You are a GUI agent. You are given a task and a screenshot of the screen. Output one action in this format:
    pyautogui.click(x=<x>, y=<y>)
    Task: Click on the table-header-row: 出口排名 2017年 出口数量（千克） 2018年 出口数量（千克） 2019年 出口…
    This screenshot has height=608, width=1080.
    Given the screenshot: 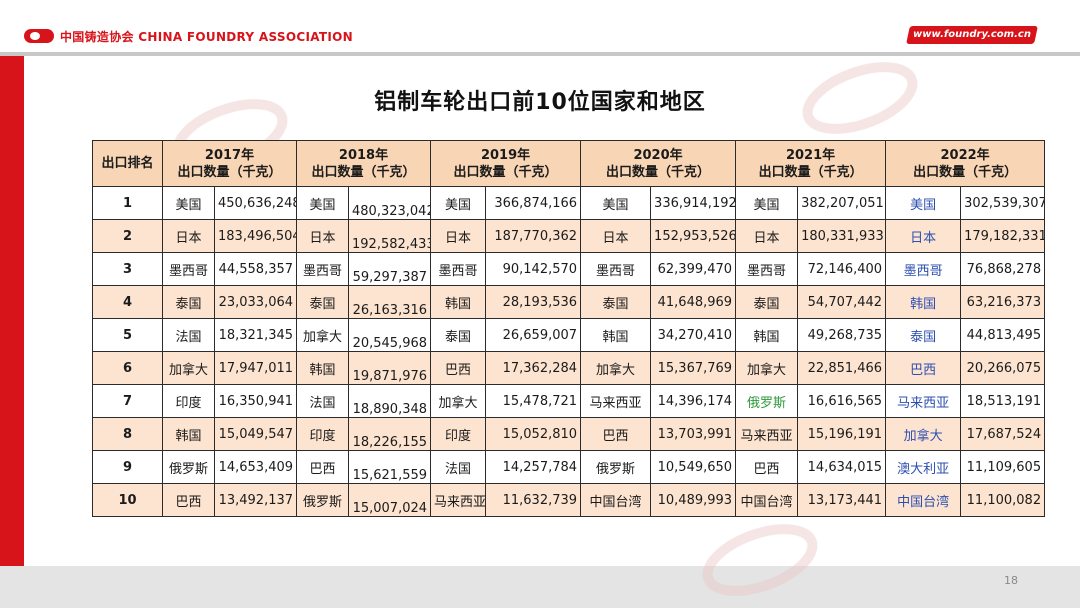 What is the action you would take?
    pyautogui.click(x=569, y=163)
    